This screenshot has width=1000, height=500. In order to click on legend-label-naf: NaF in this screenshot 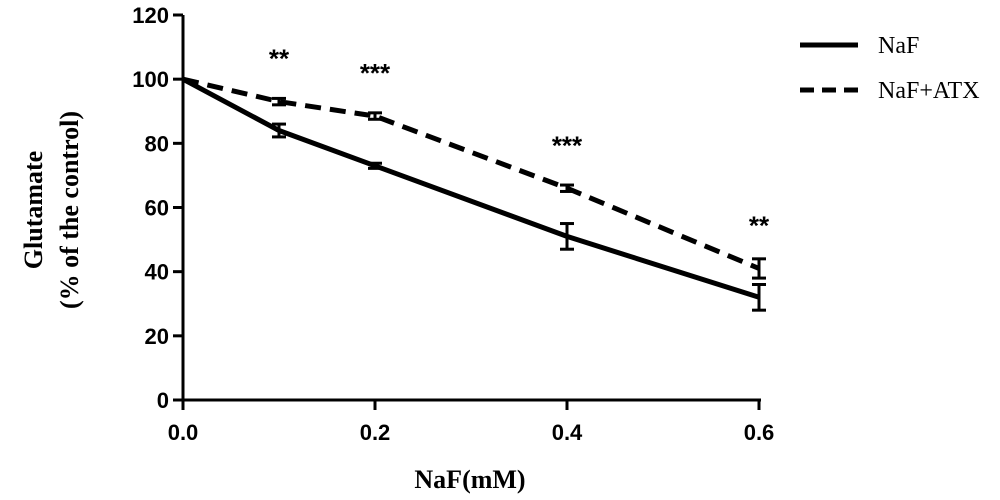, I will do `click(898, 46)`.